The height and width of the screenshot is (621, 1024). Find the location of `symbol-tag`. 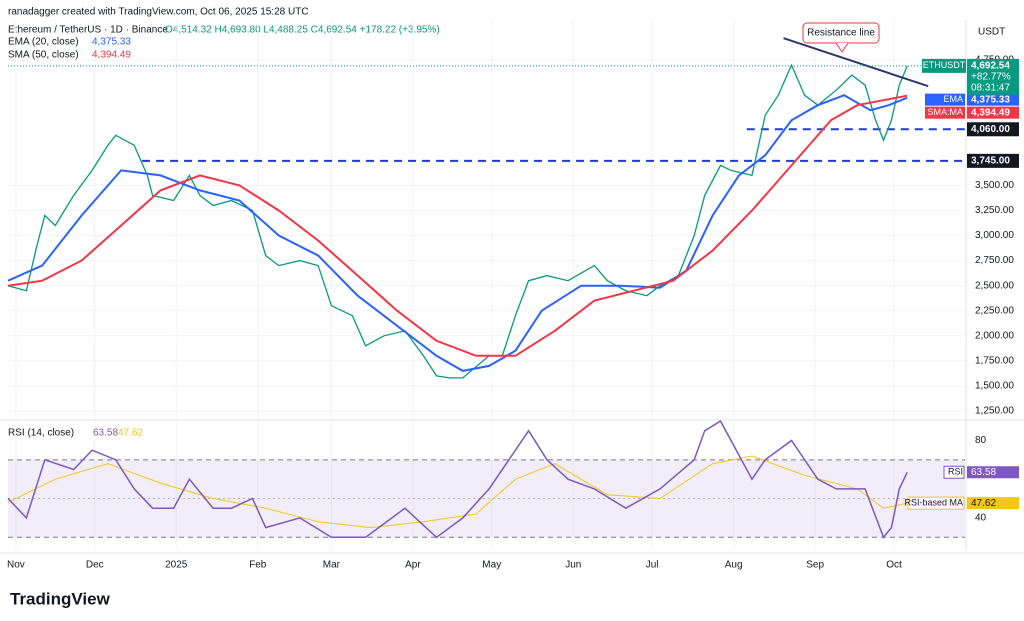

symbol-tag is located at coordinates (944, 65).